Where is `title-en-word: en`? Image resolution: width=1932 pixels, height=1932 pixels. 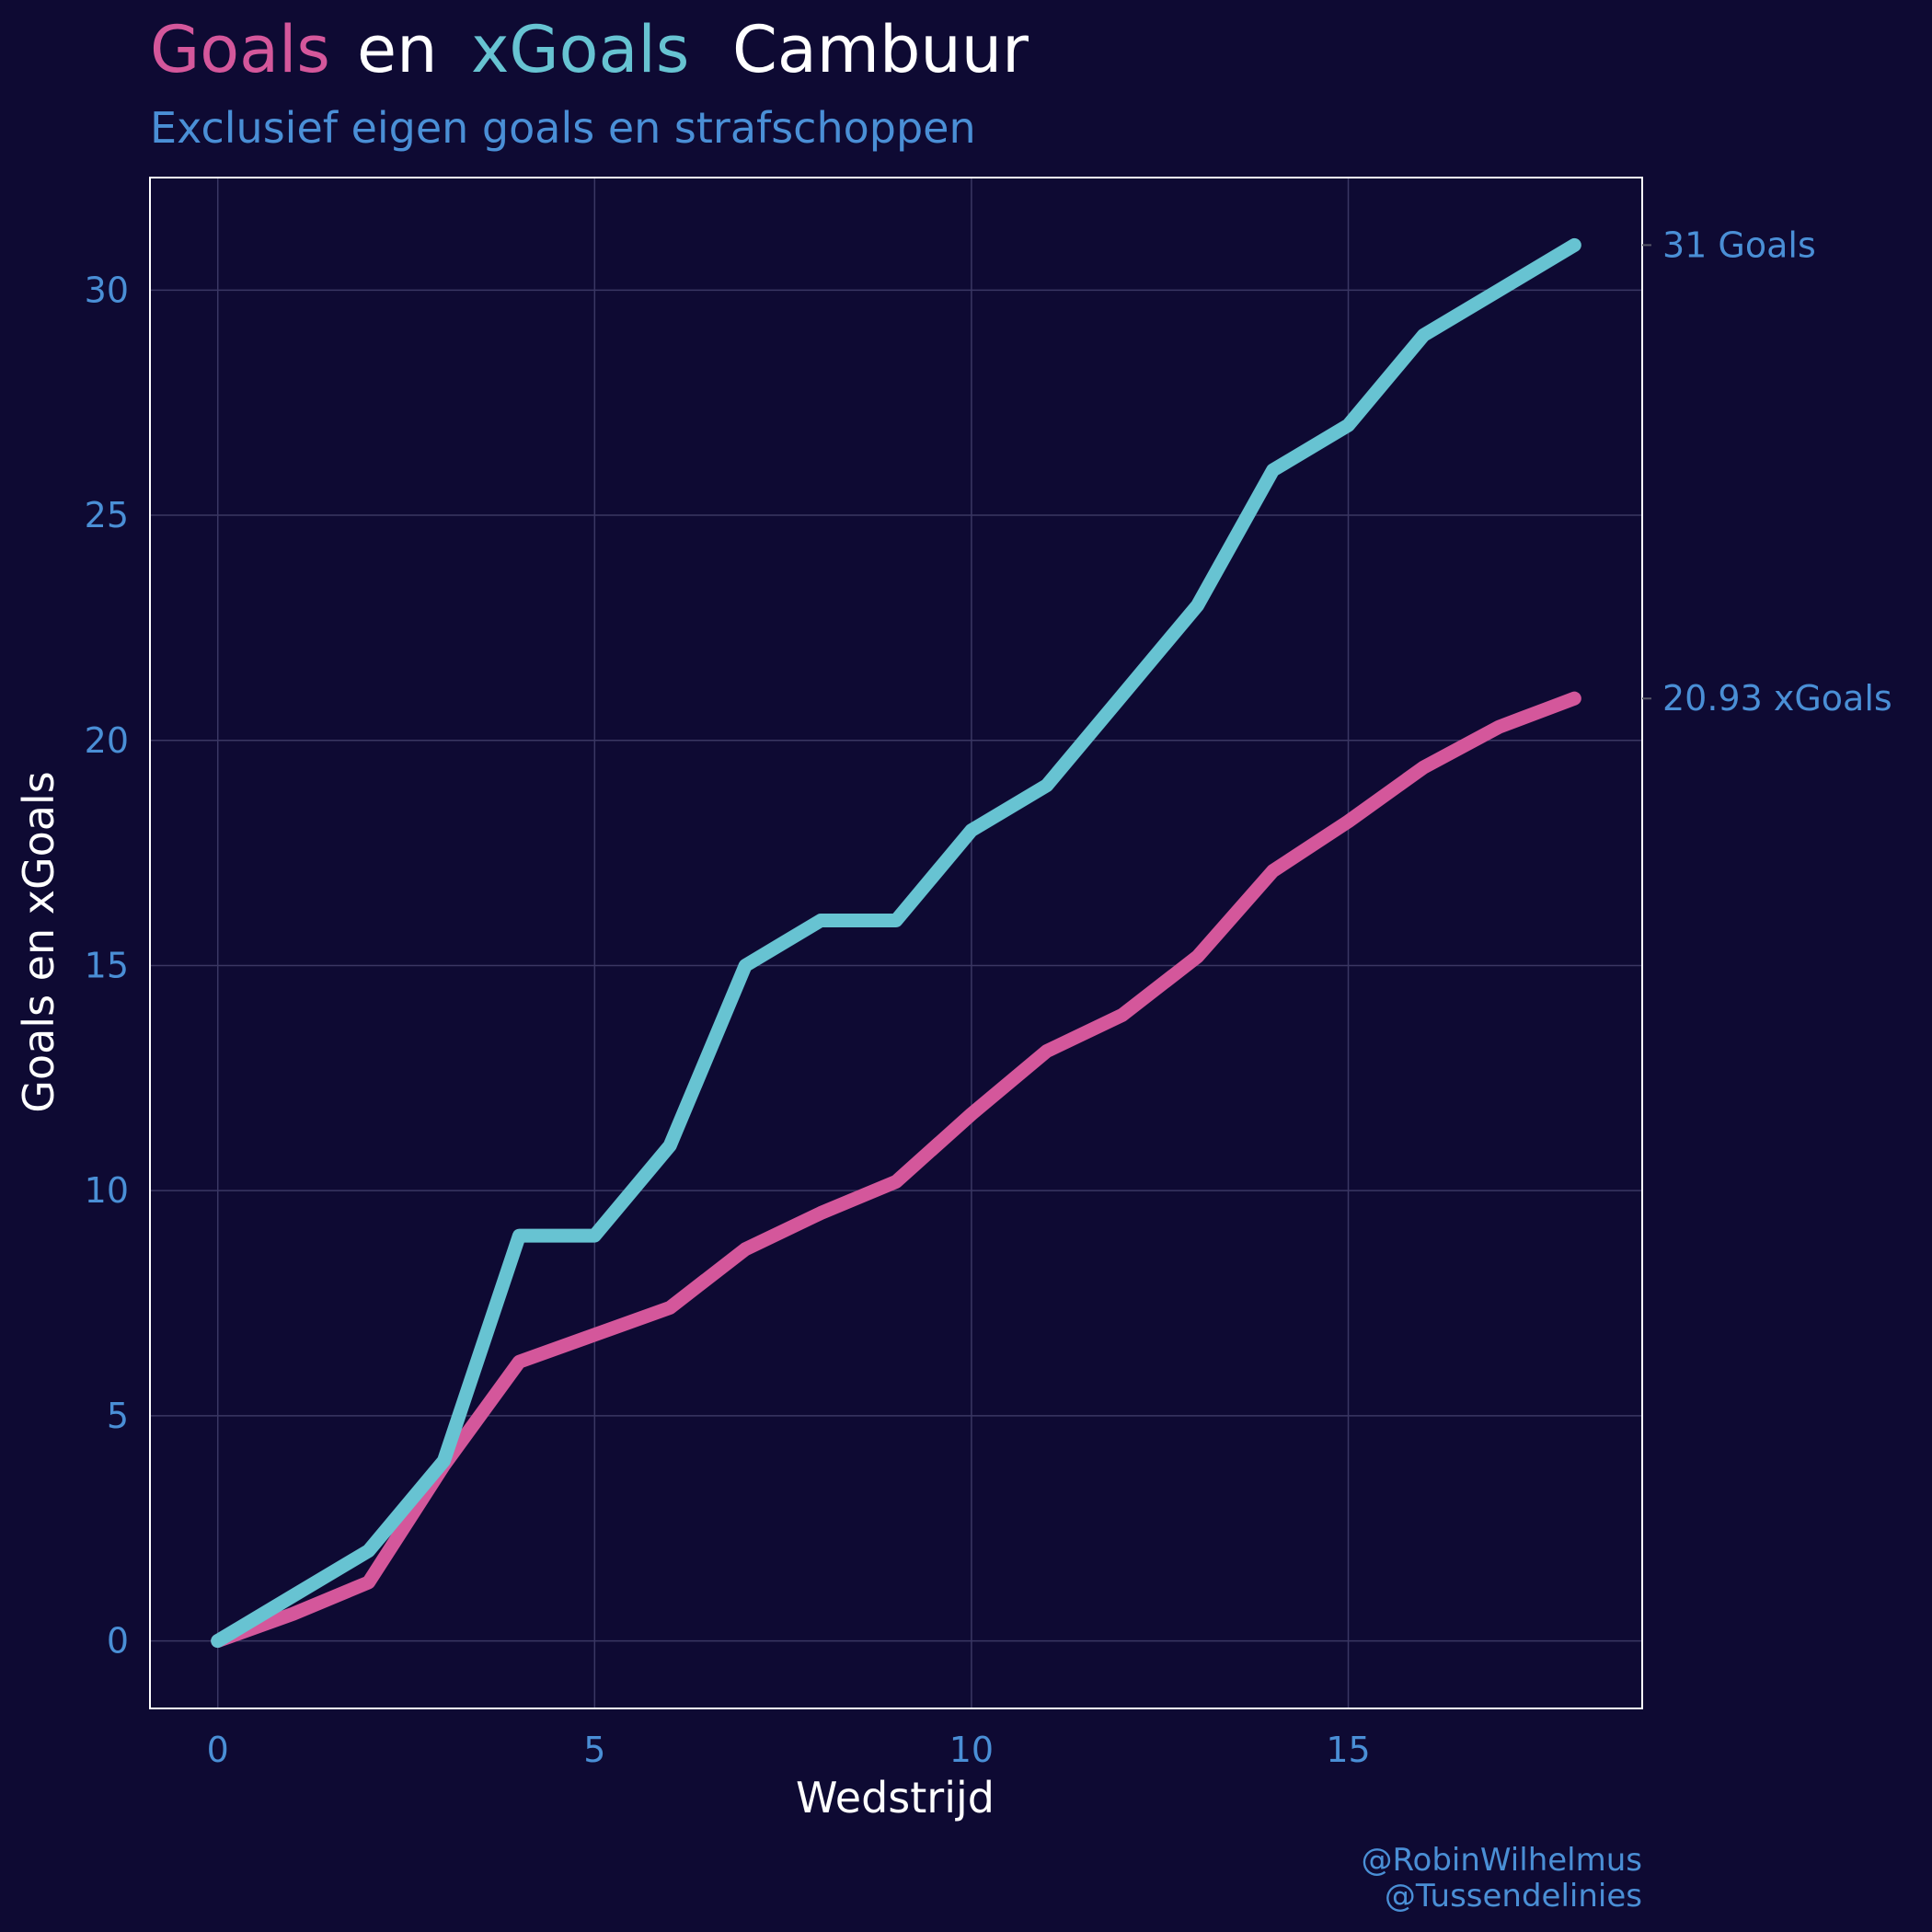 title-en-word: en is located at coordinates (397, 49).